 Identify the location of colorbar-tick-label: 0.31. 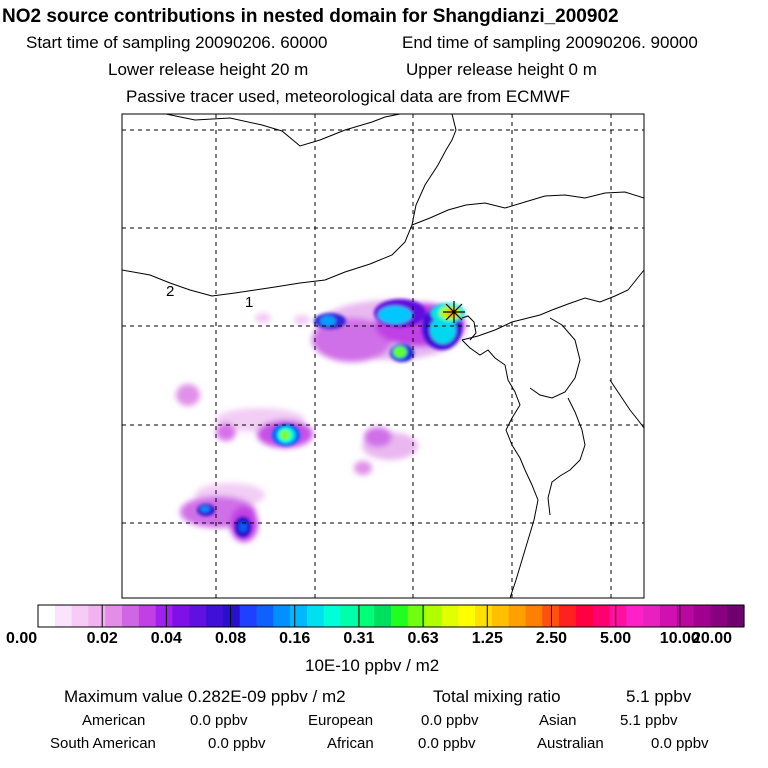
(359, 638).